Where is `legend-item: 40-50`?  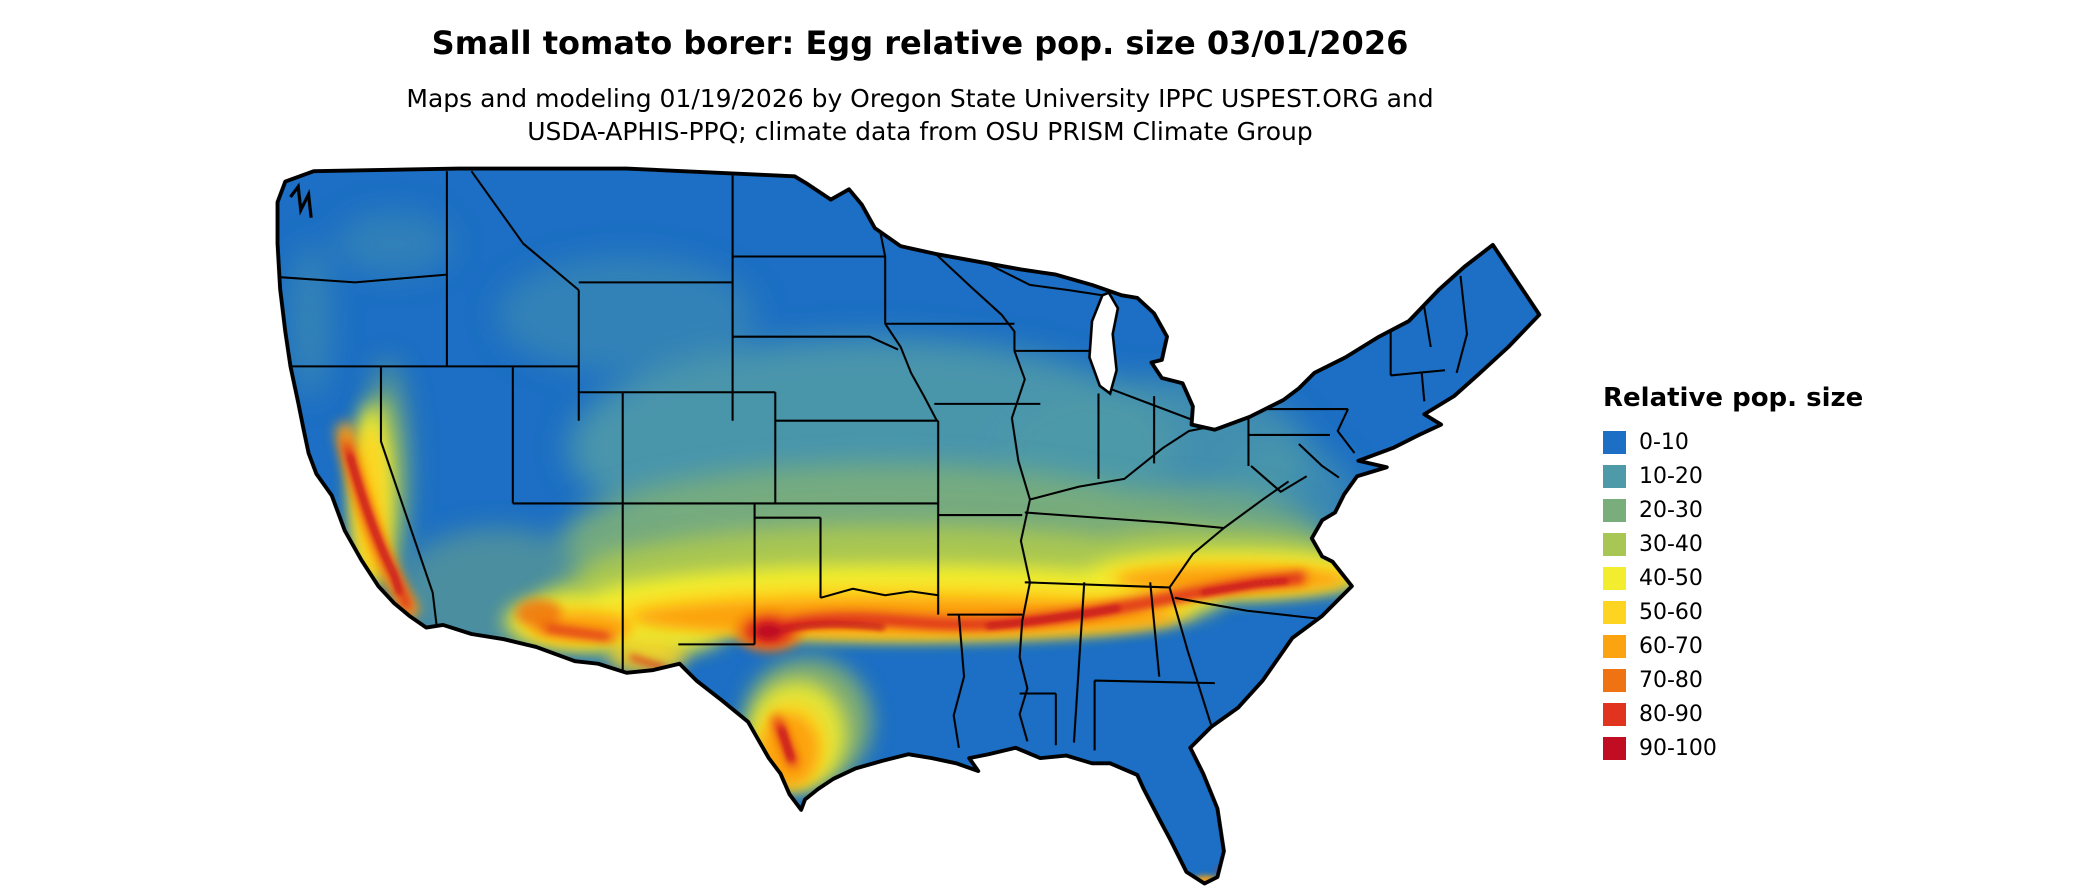 legend-item: 40-50 is located at coordinates (1733, 578).